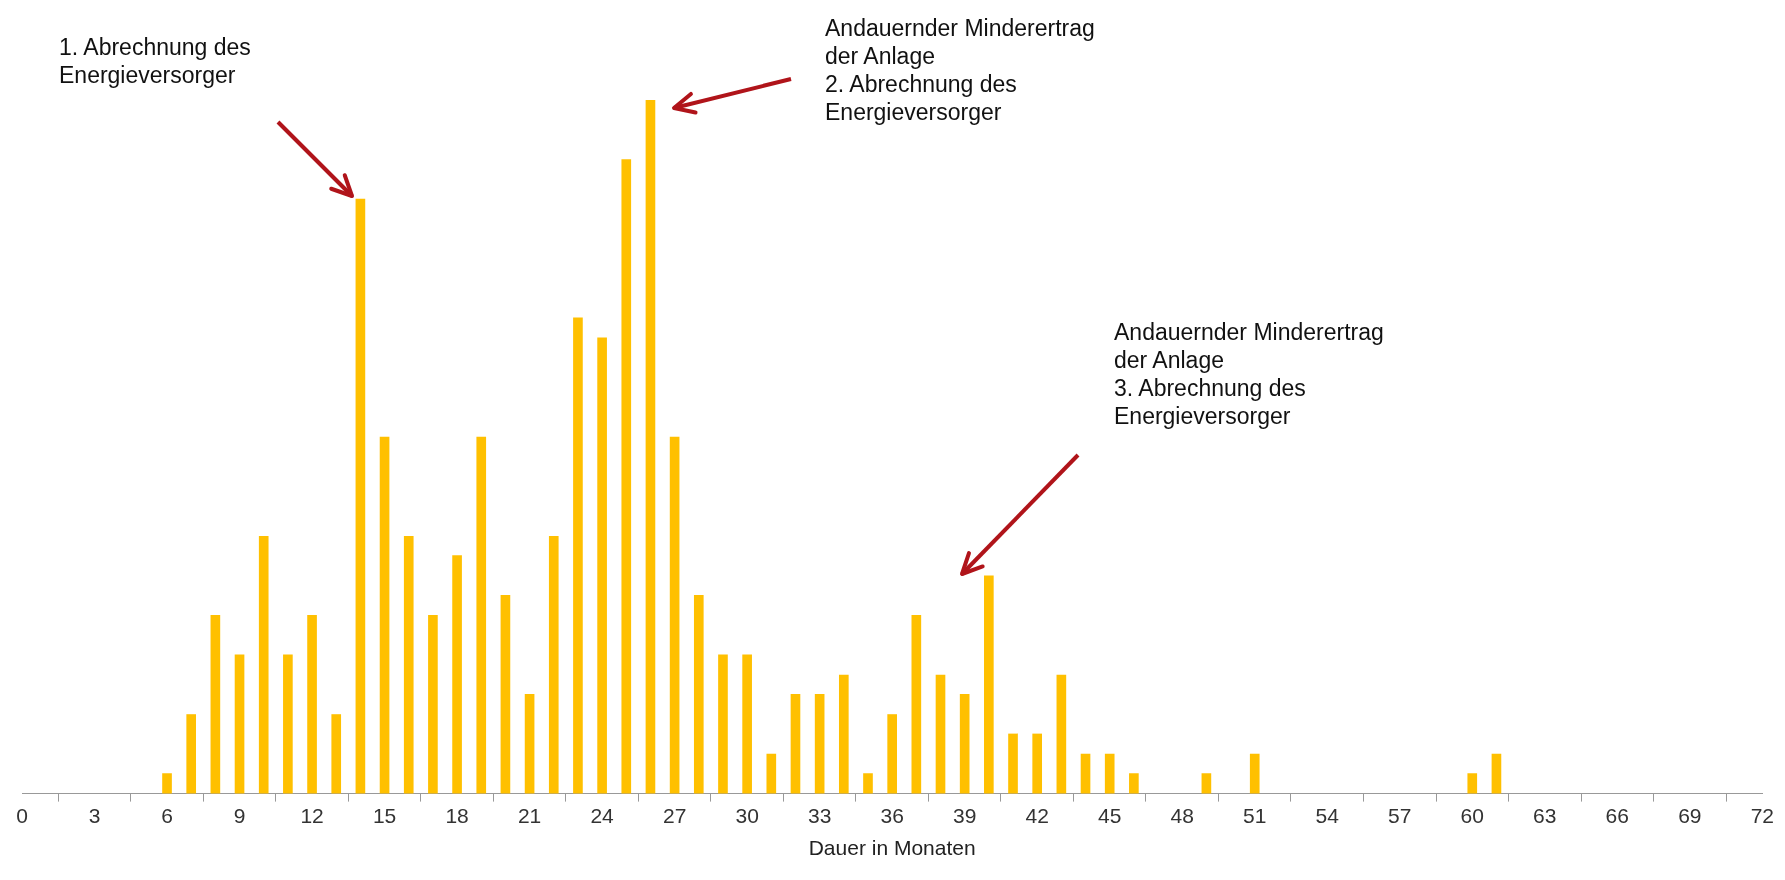 The image size is (1785, 880). What do you see at coordinates (384, 815) in the screenshot?
I see `x-tick-label: 15` at bounding box center [384, 815].